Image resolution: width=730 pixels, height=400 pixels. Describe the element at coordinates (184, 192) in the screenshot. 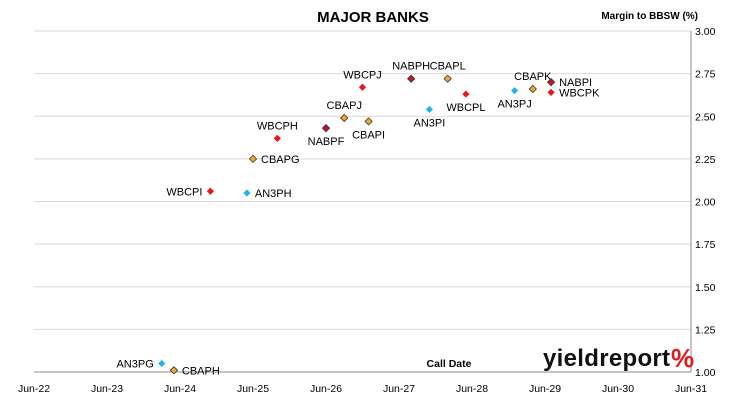

I see `point-label-wbcpi: WBCPI` at that location.